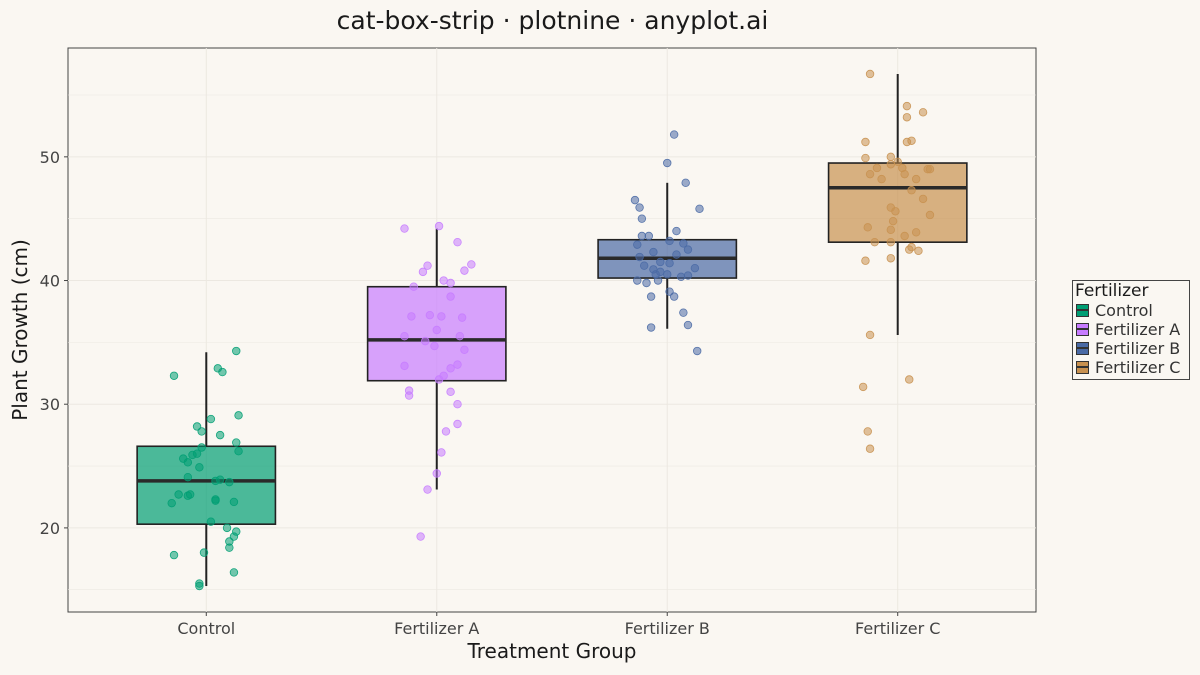 This screenshot has height=675, width=1200. What do you see at coordinates (436, 628) in the screenshot?
I see `x-tick-label: Fertilizer A` at bounding box center [436, 628].